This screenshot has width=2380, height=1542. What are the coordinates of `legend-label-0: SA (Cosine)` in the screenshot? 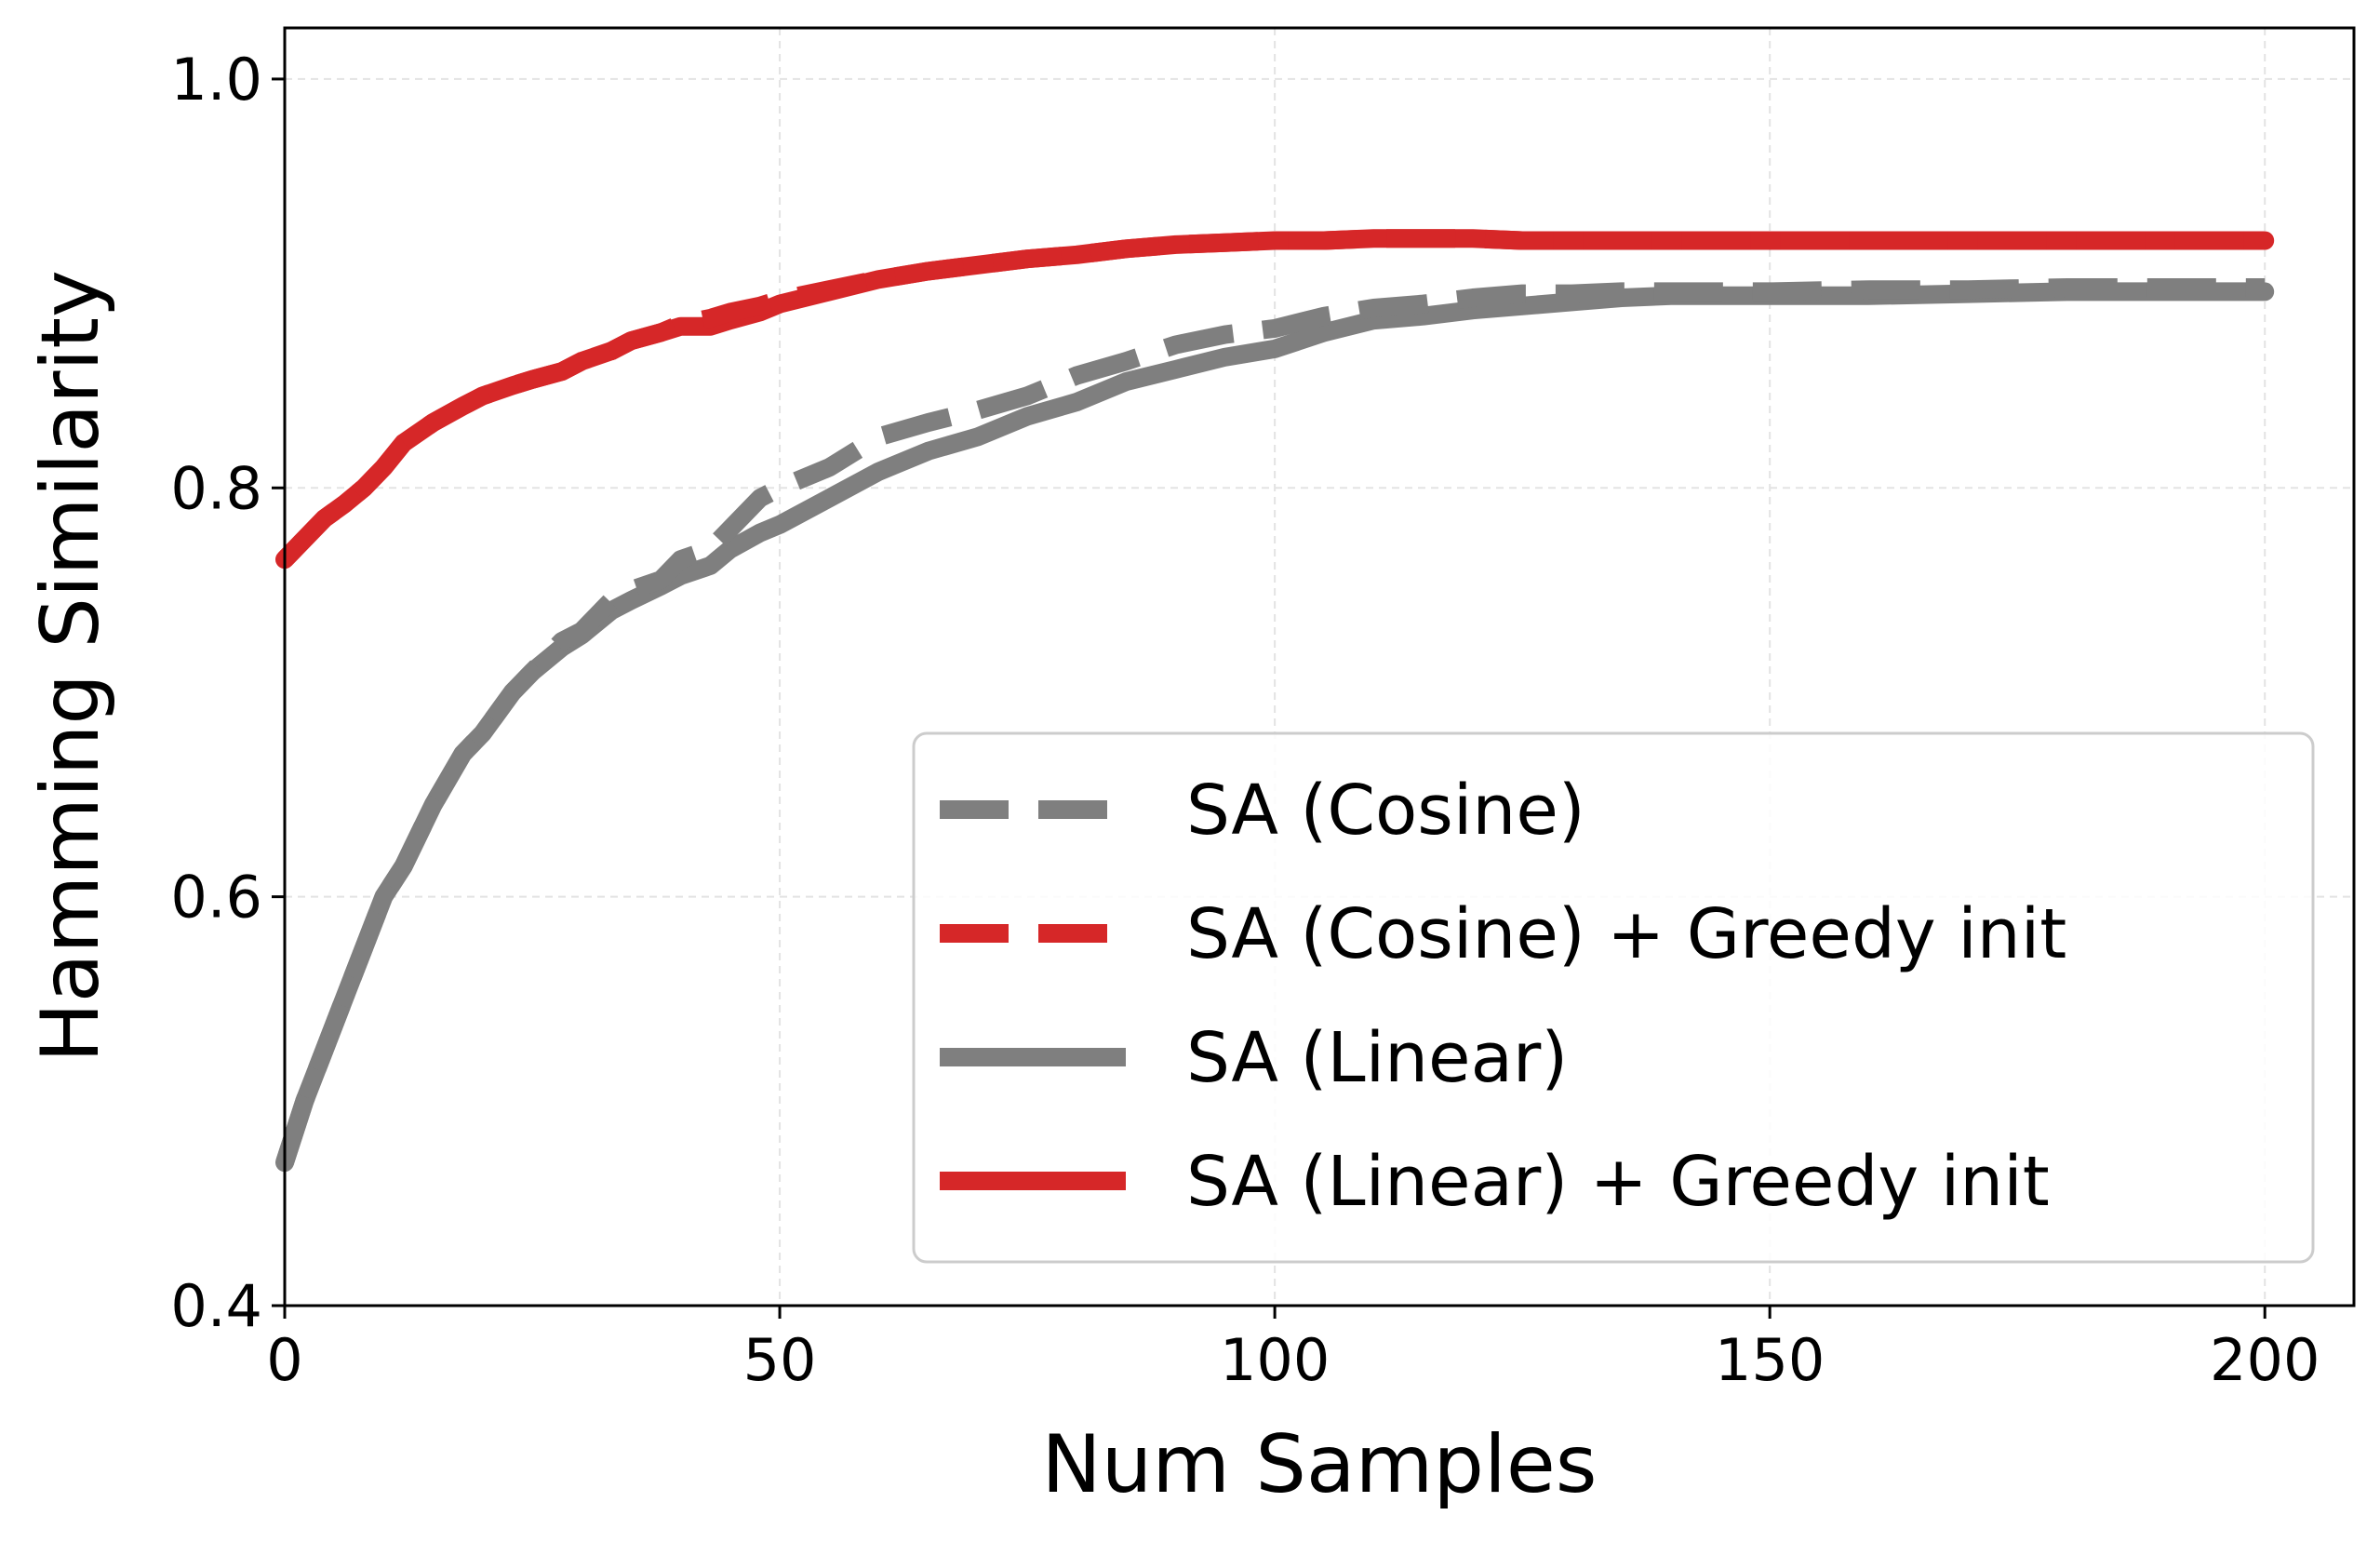 It's located at (1385, 811).